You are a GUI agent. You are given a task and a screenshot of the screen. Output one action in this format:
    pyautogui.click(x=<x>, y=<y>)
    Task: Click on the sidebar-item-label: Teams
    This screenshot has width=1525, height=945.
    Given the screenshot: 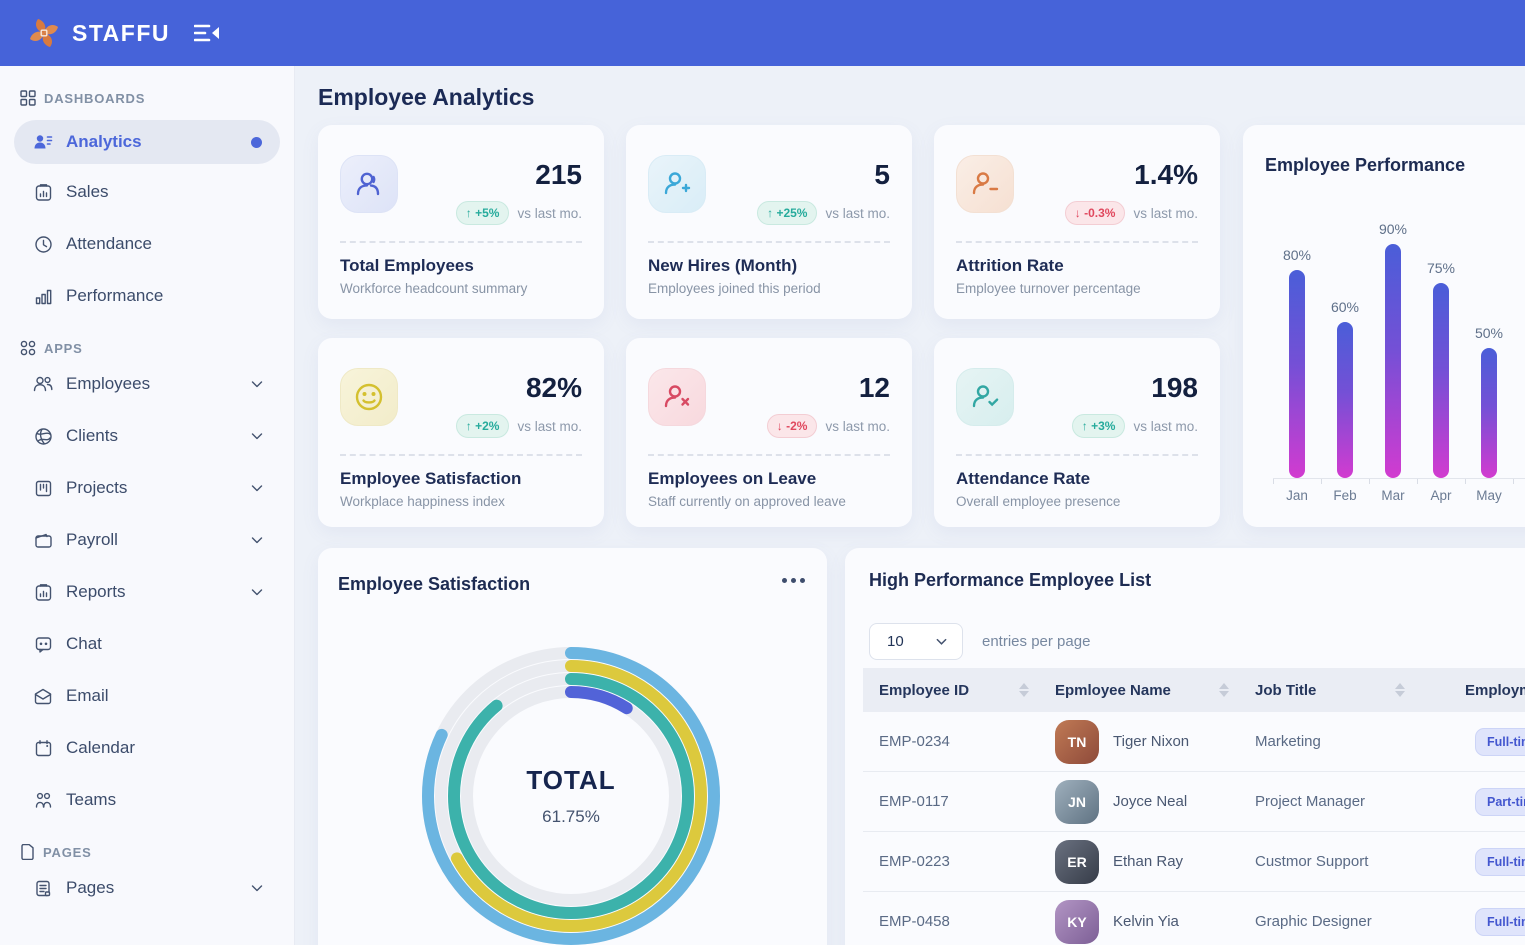 What is the action you would take?
    pyautogui.click(x=91, y=799)
    